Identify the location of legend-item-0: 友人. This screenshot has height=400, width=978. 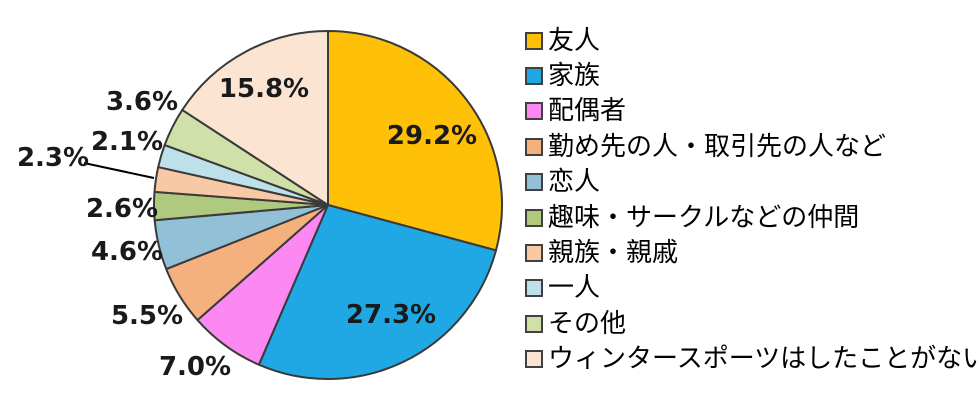
(751, 40).